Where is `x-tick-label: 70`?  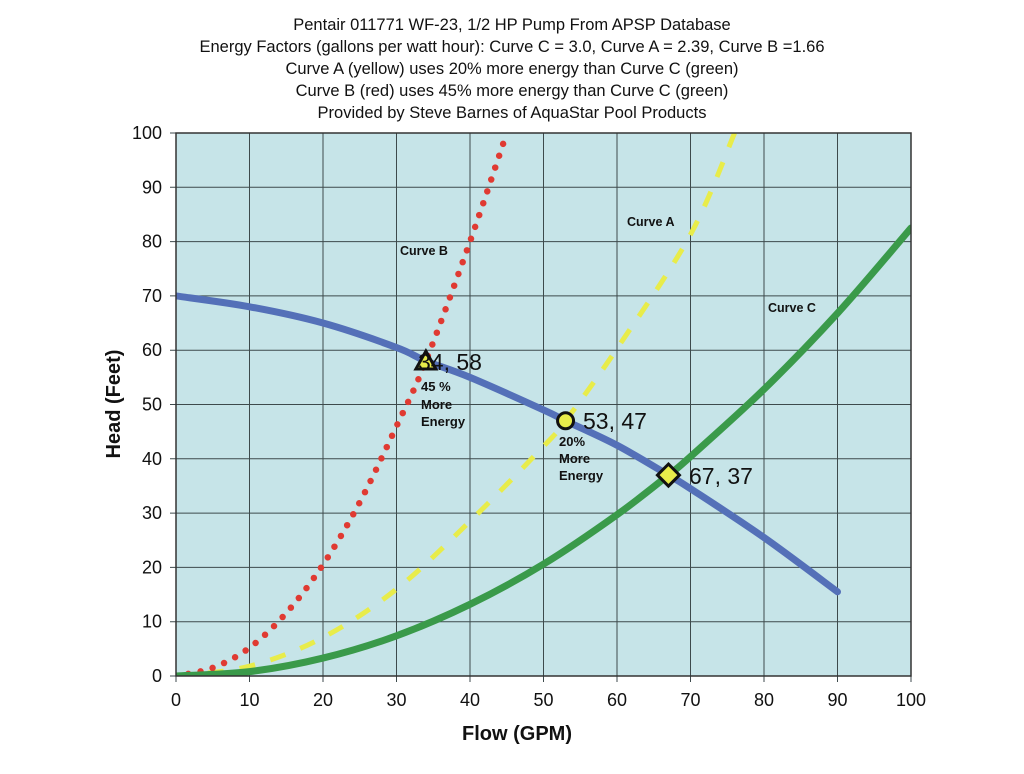
x-tick-label: 70 is located at coordinates (690, 700).